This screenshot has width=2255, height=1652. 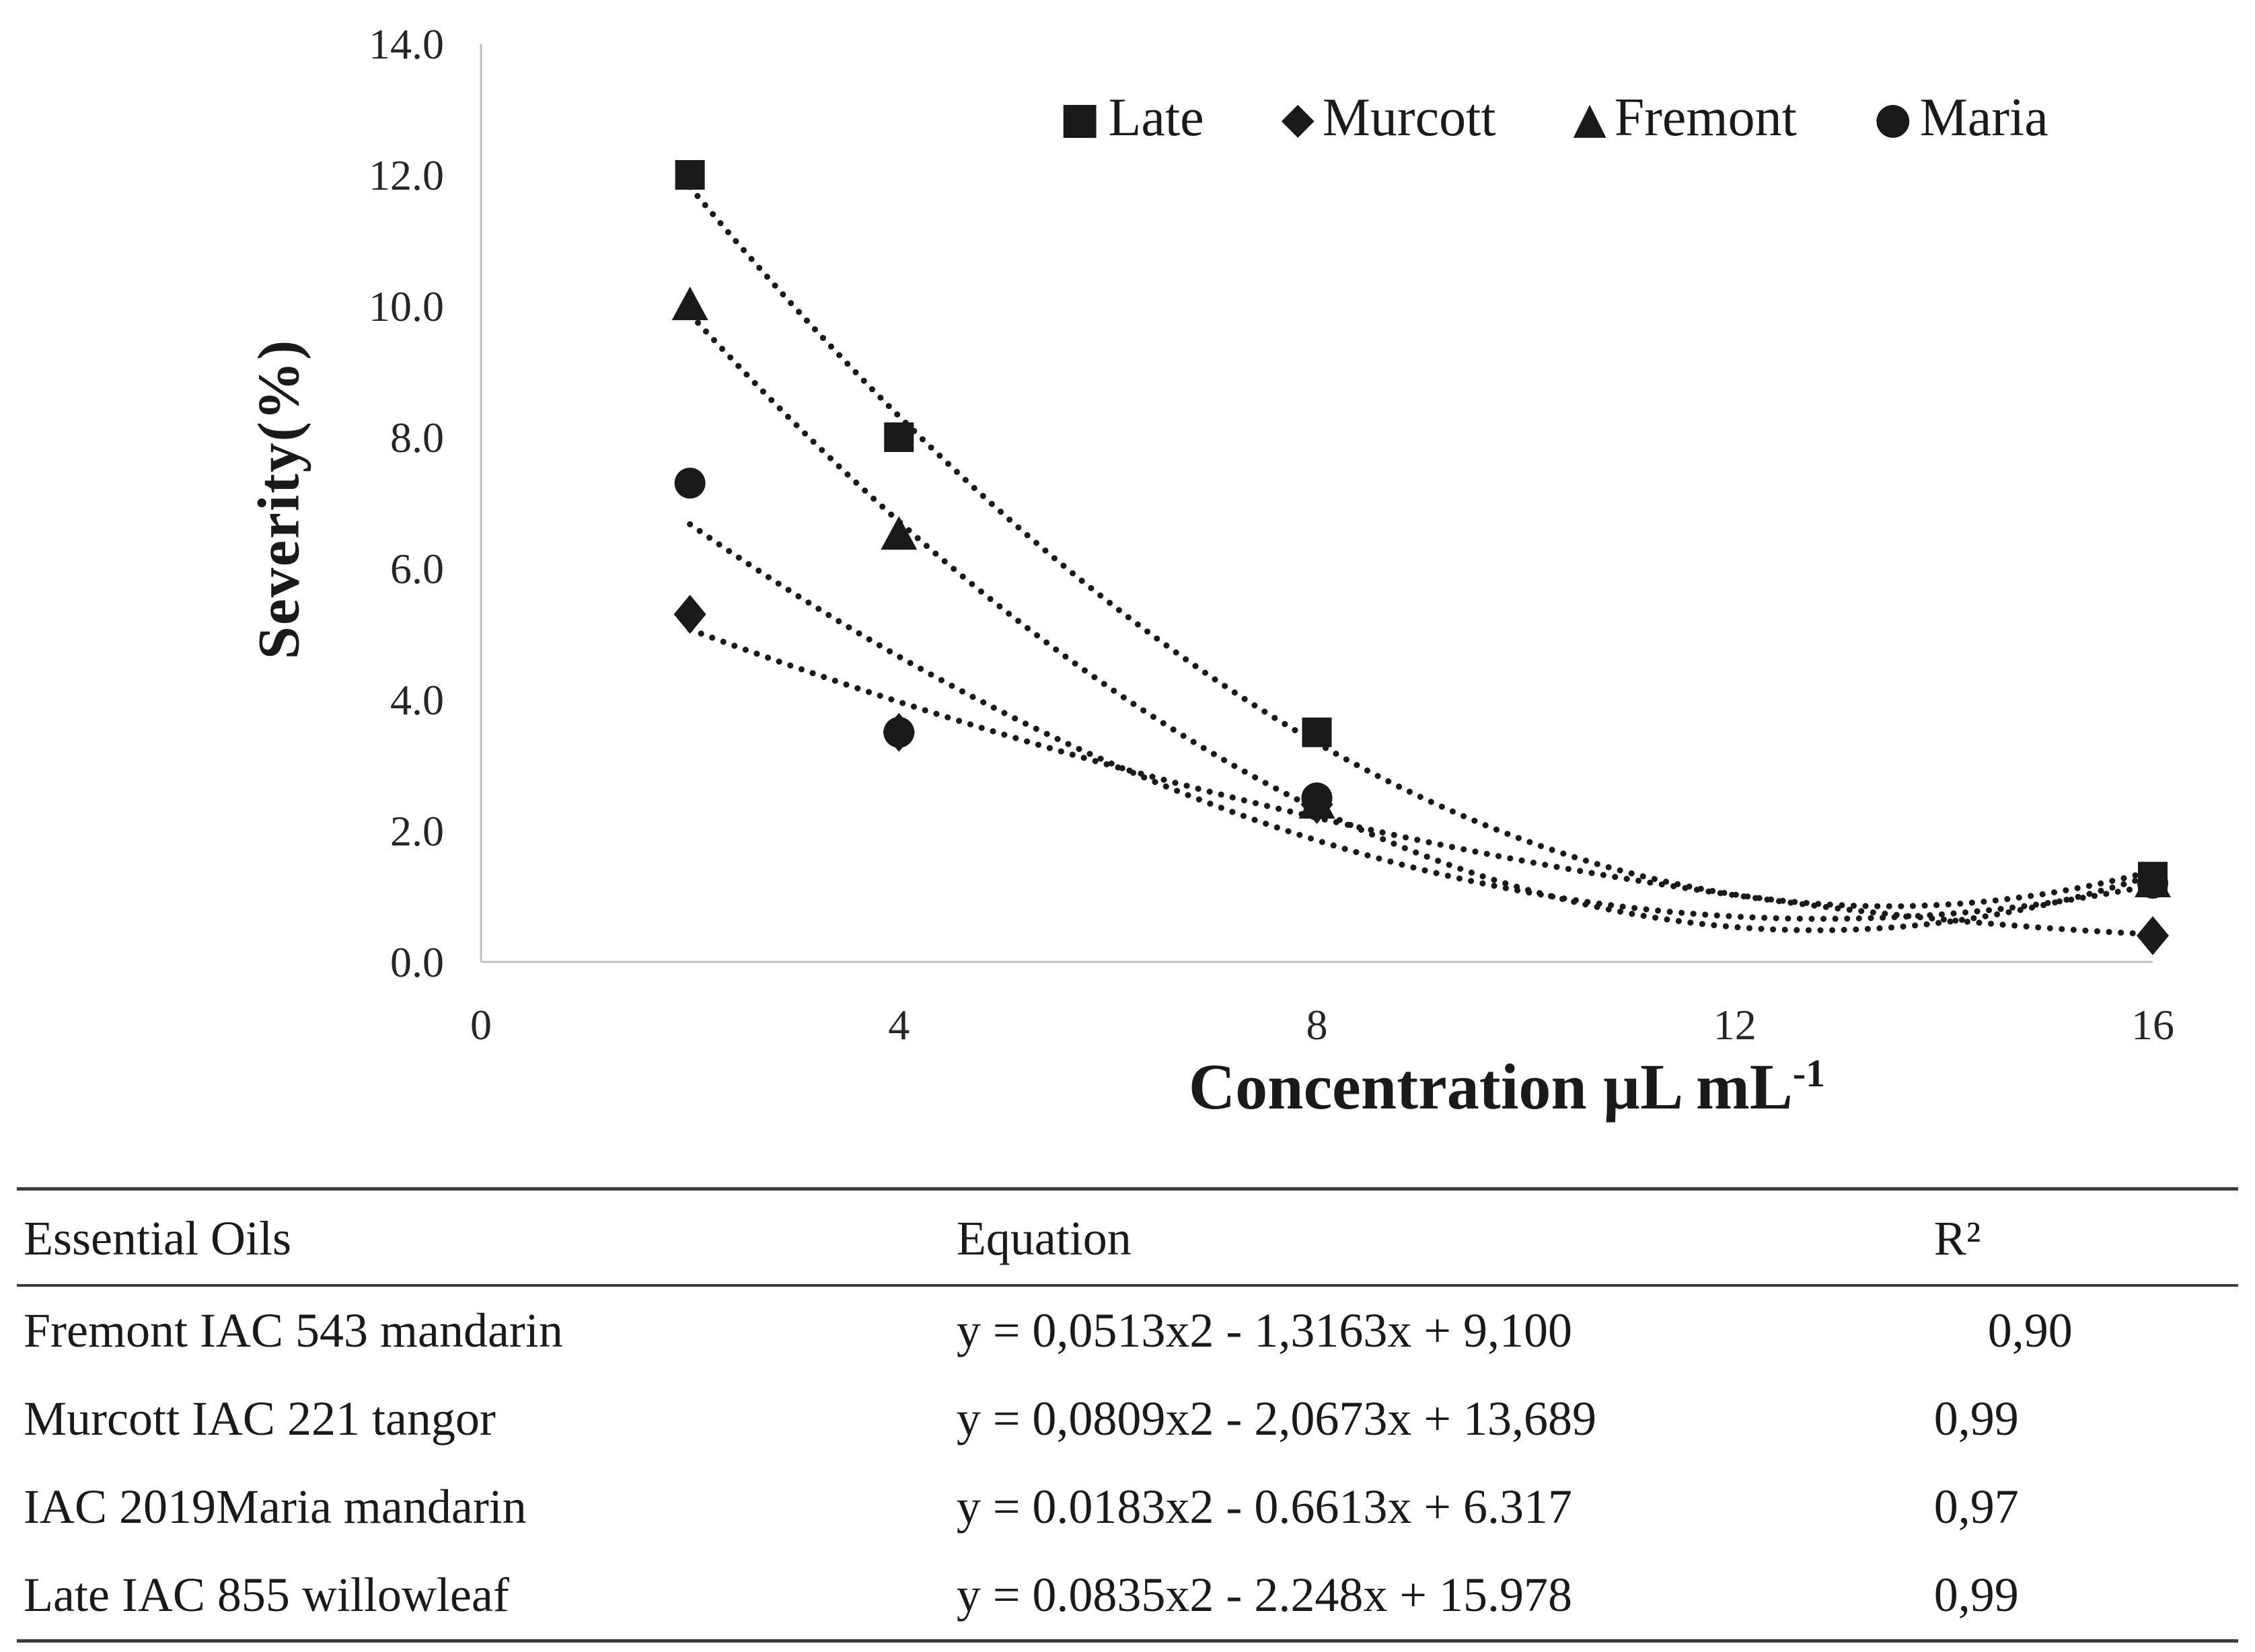 What do you see at coordinates (2030, 1330) in the screenshot?
I see `r2-value-cell: 0,90` at bounding box center [2030, 1330].